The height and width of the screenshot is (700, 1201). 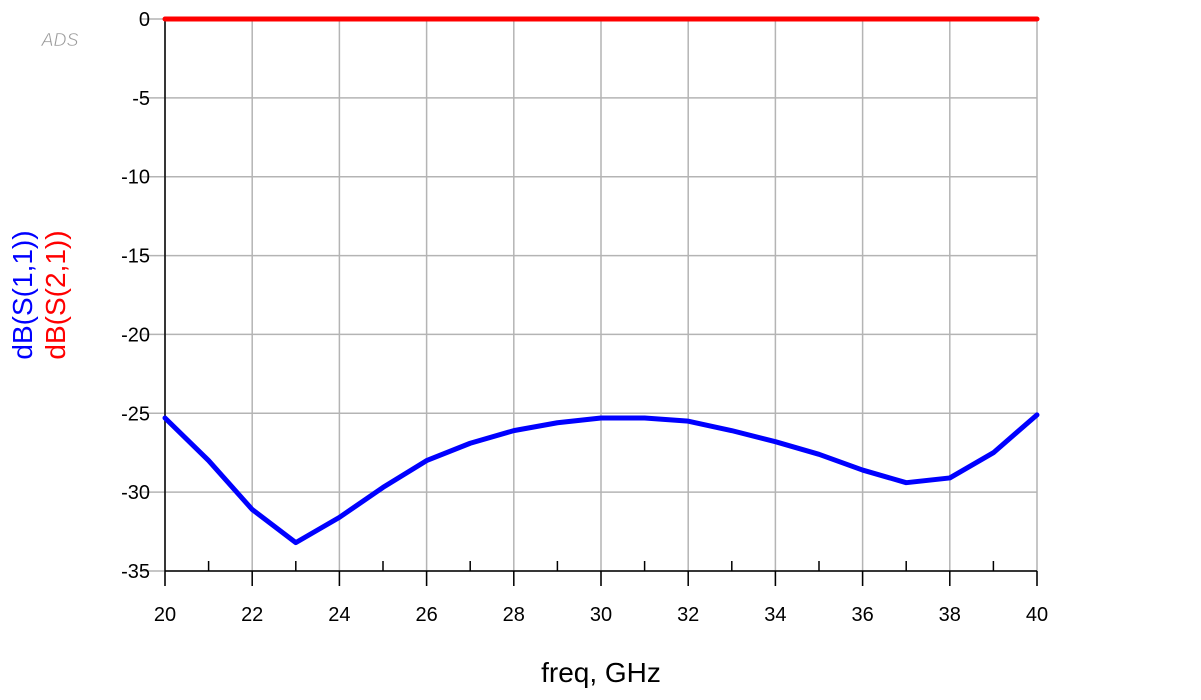 What do you see at coordinates (165, 615) in the screenshot?
I see `x-tick-label: 20` at bounding box center [165, 615].